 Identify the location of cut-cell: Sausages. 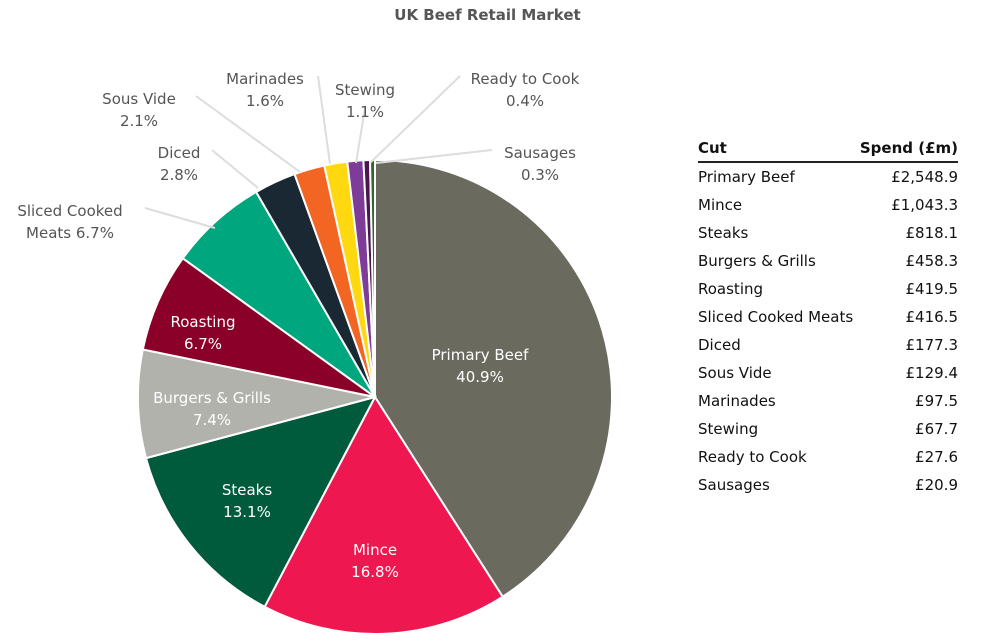
(734, 484).